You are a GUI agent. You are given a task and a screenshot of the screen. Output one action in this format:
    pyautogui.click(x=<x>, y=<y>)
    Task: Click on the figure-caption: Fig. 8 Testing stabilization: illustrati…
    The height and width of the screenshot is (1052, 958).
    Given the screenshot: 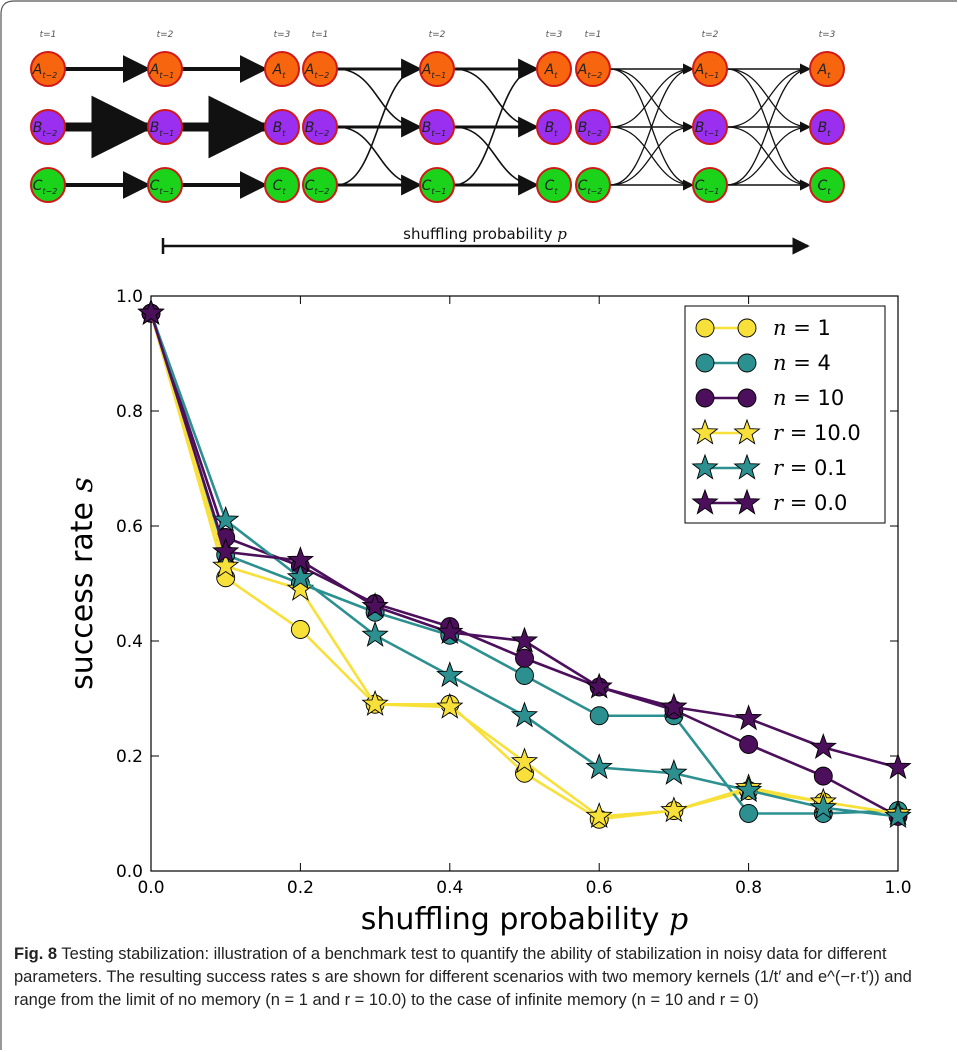 What is the action you would take?
    pyautogui.click(x=479, y=977)
    